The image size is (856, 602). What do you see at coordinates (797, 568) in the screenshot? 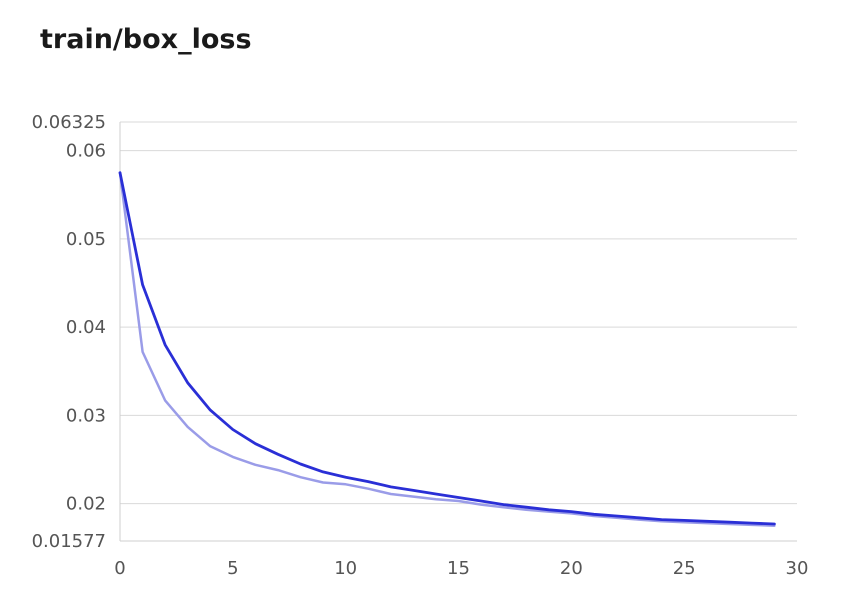
I see `x-tick-label: 30` at bounding box center [797, 568].